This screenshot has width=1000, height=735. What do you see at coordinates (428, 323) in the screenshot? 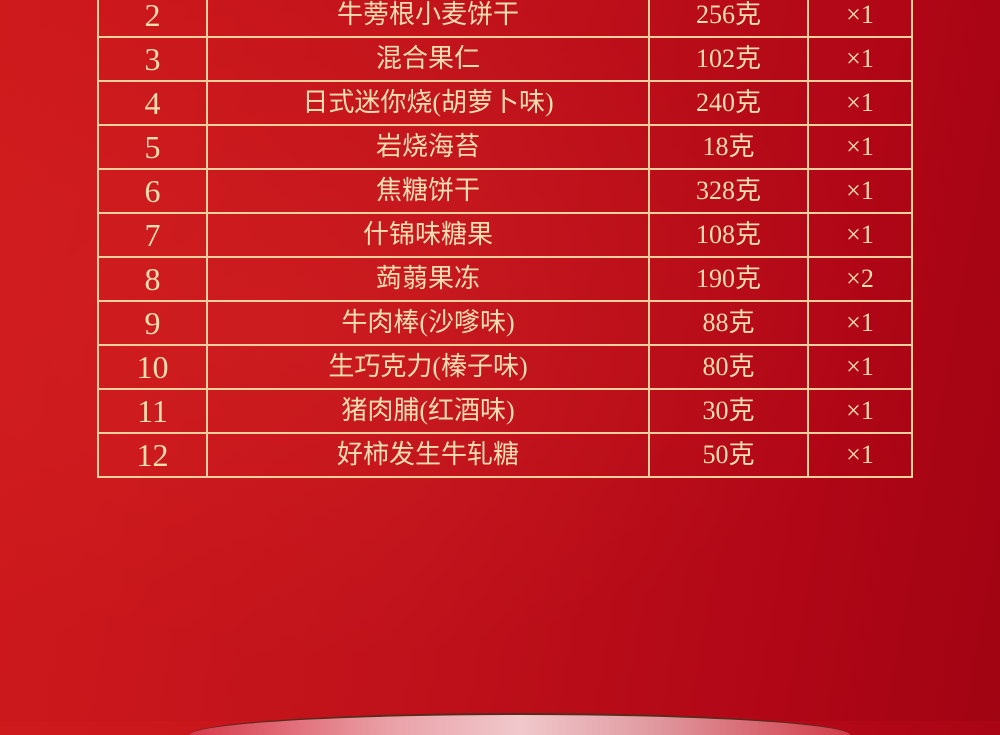
I see `item-name: 牛肉棒(沙嗲味)` at bounding box center [428, 323].